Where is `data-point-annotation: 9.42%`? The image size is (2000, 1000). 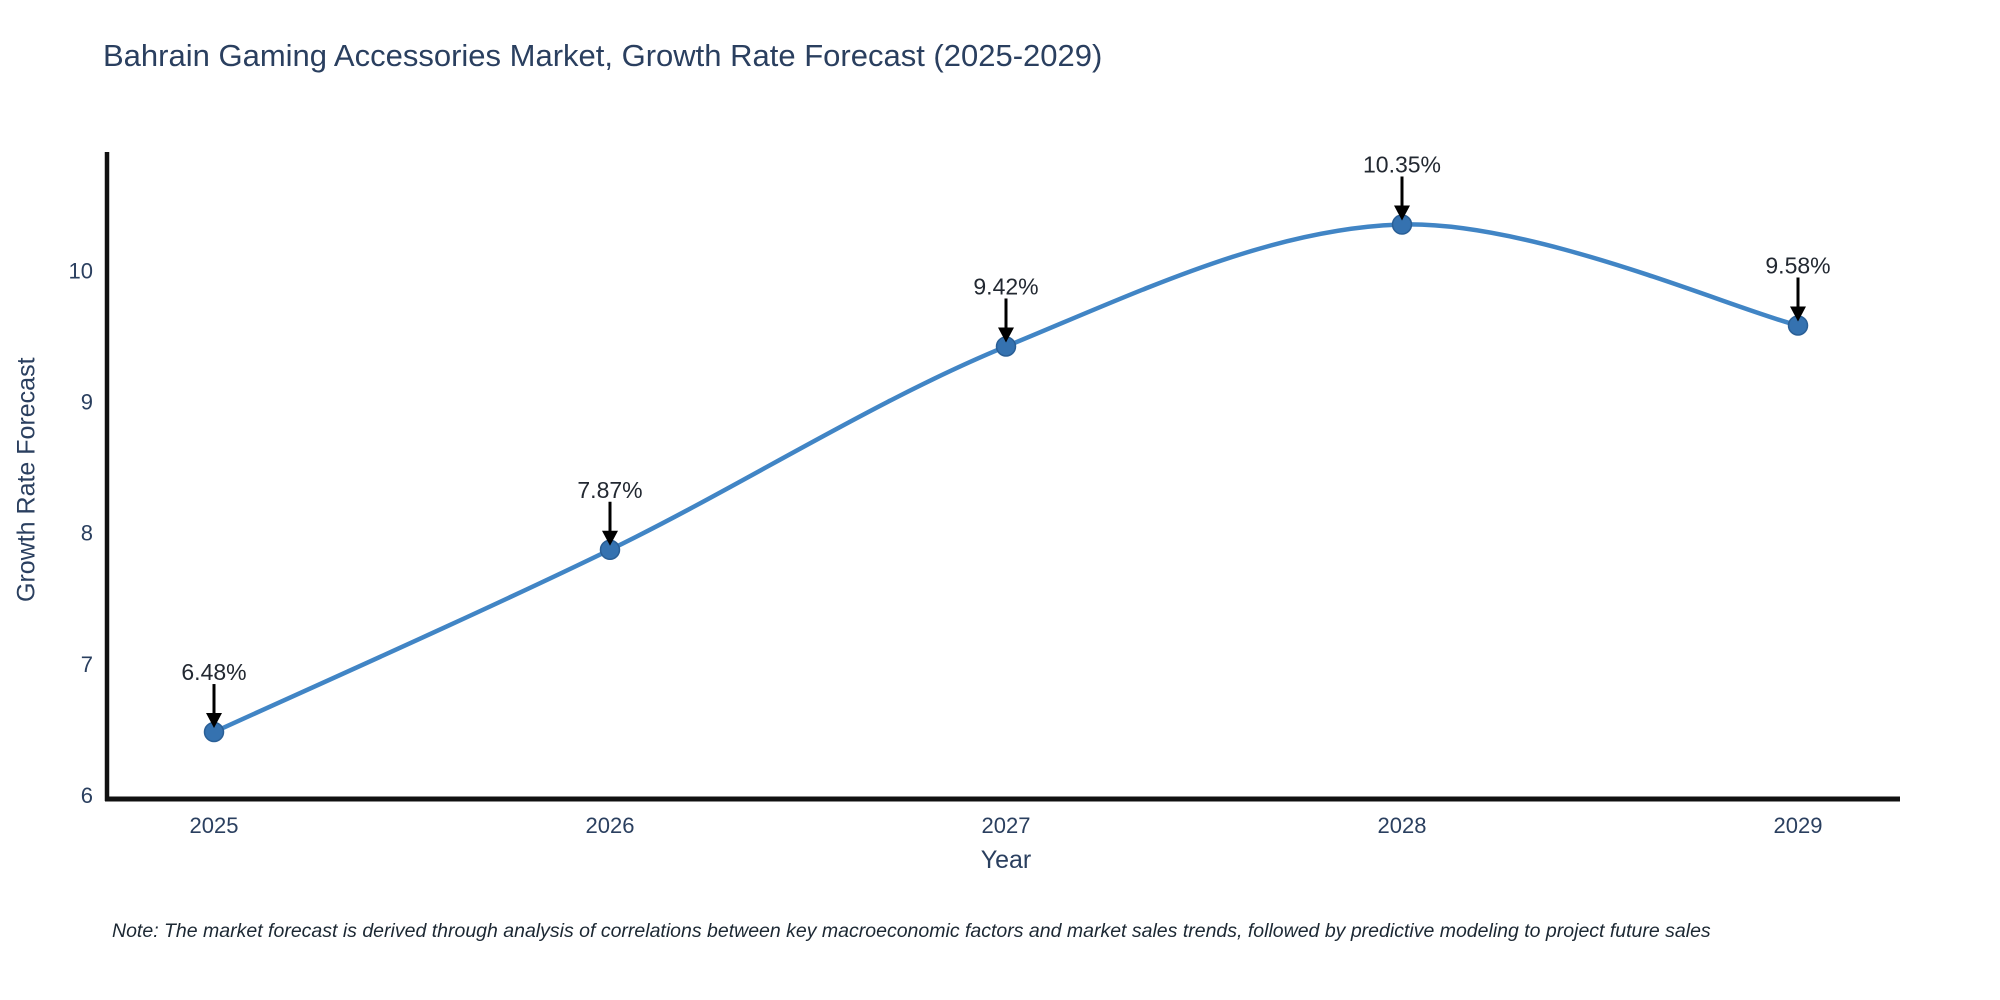
data-point-annotation: 9.42% is located at coordinates (1005, 286).